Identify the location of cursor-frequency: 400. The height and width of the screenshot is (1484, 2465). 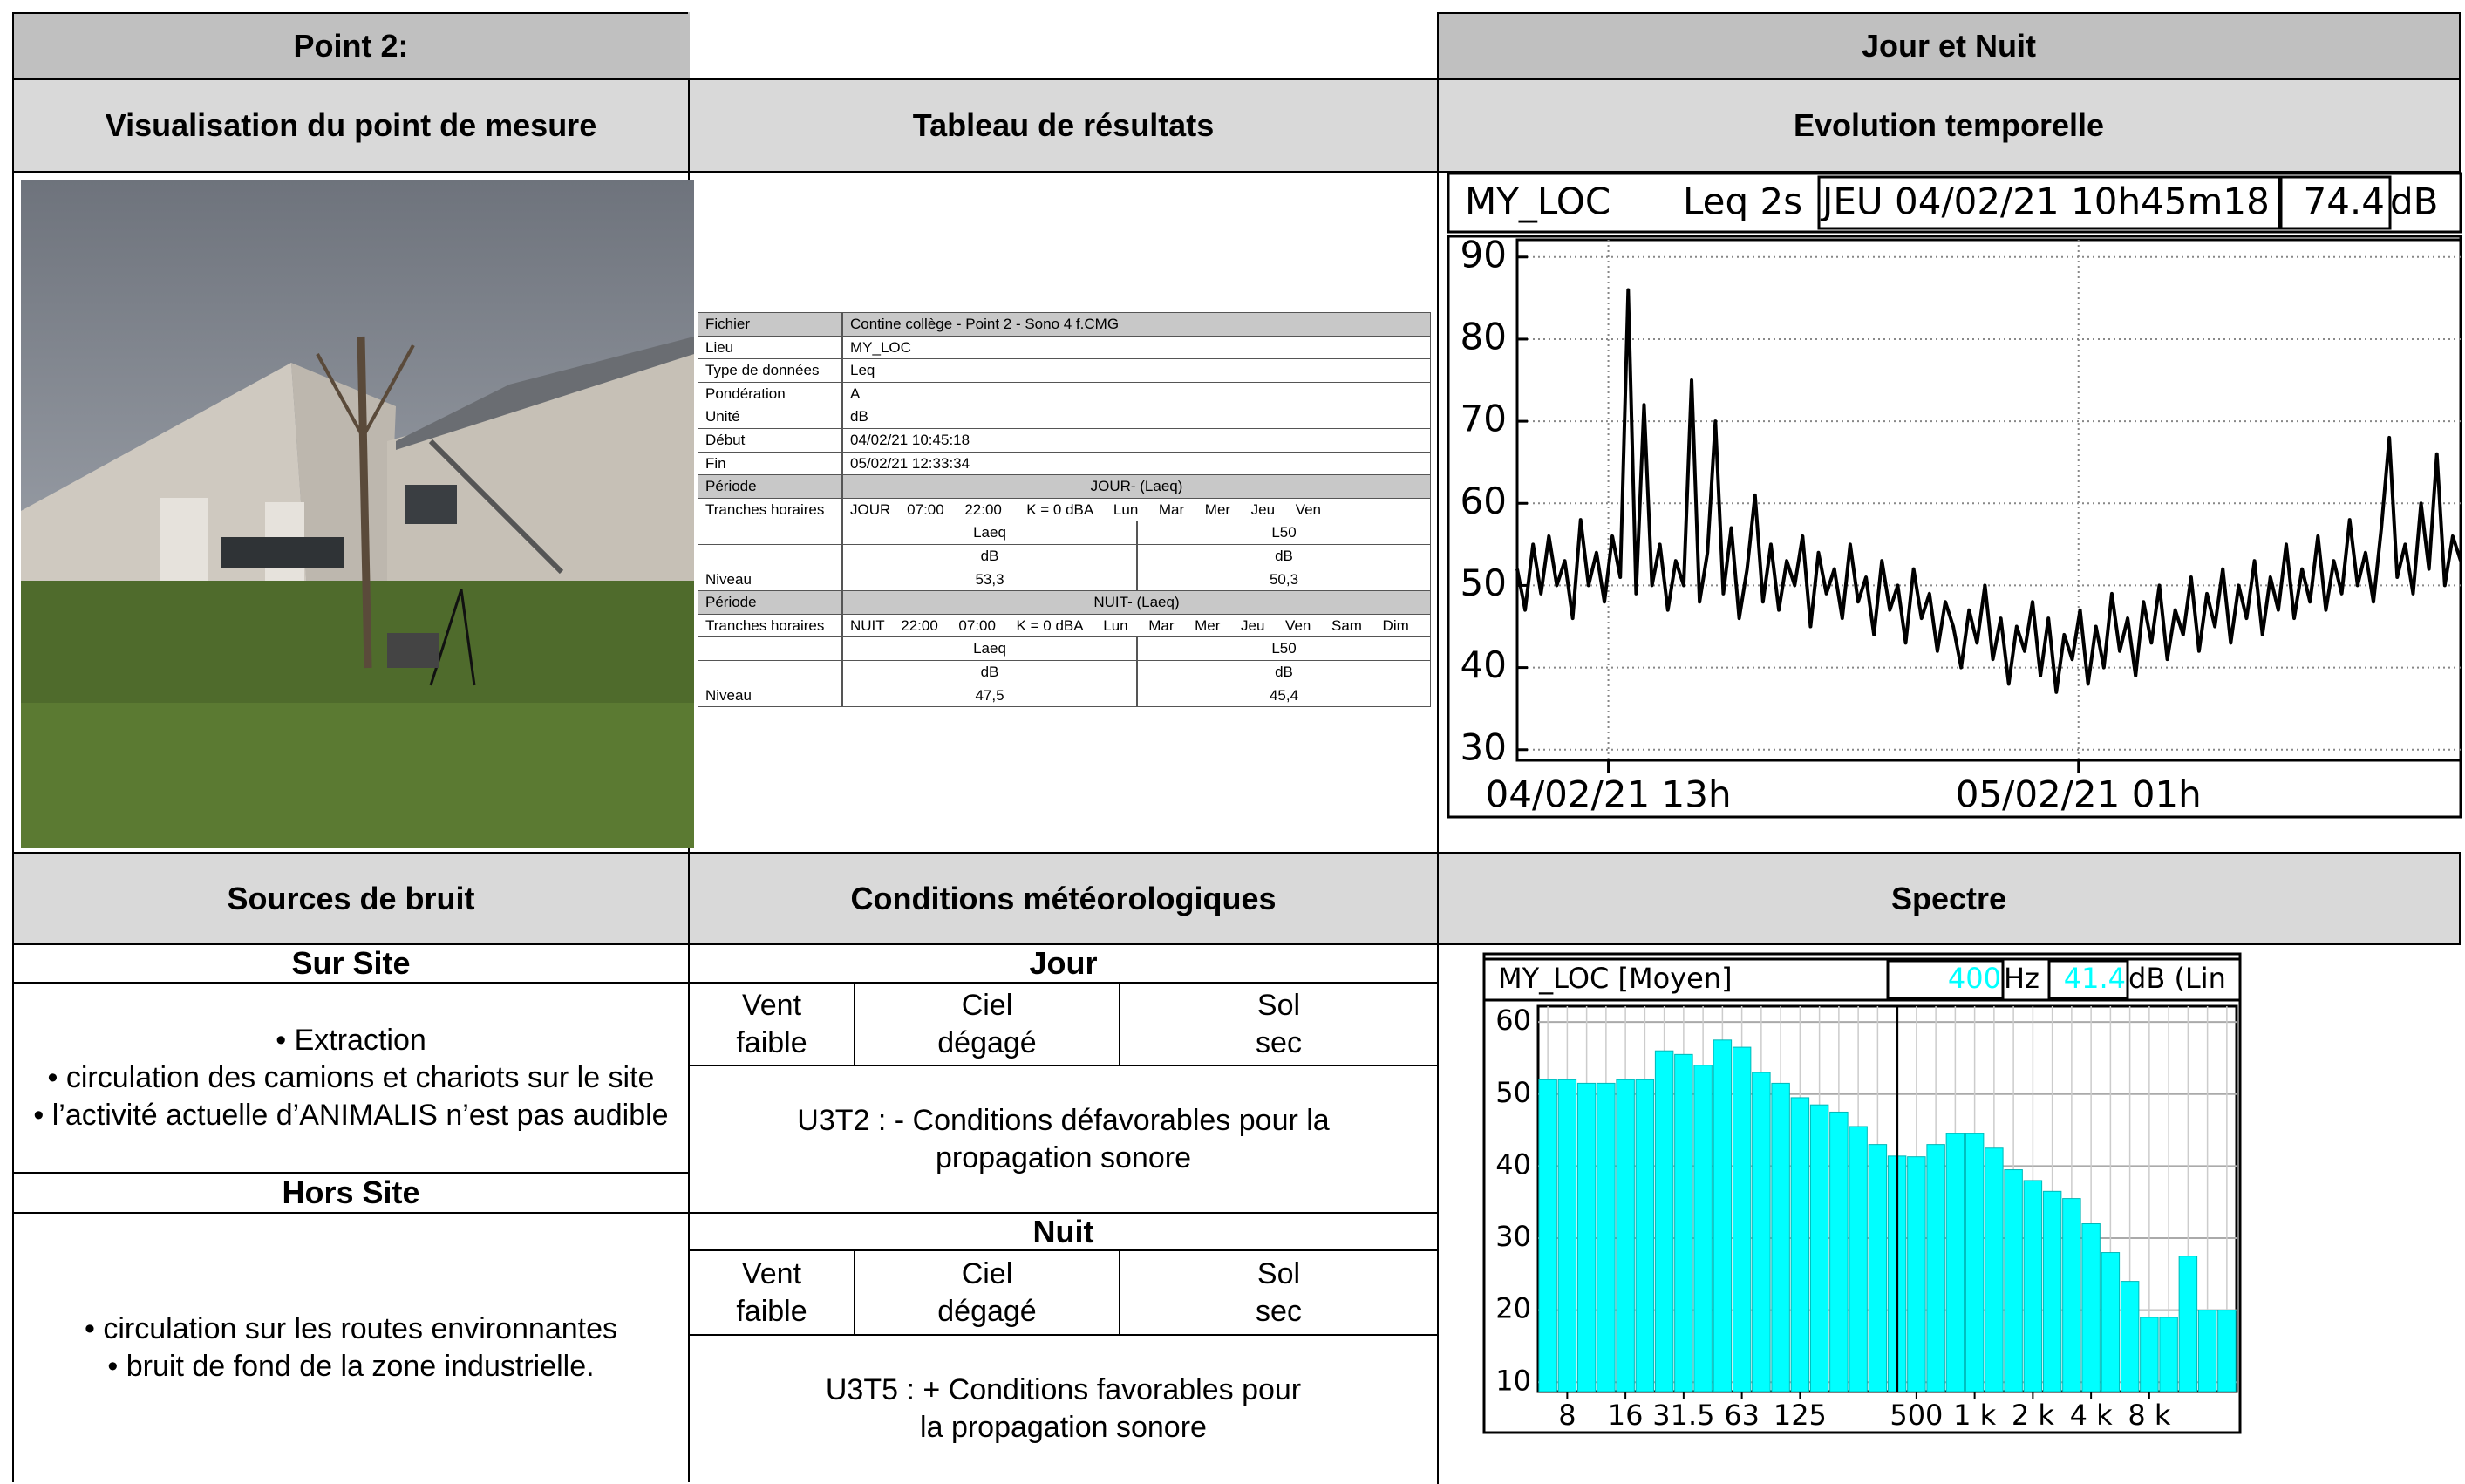
(1974, 978).